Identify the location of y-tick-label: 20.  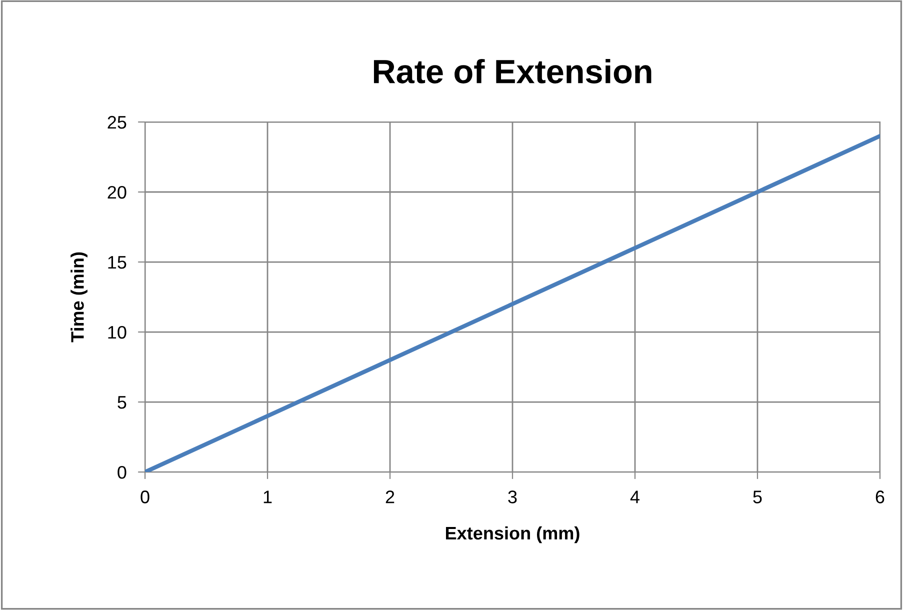
(117, 192).